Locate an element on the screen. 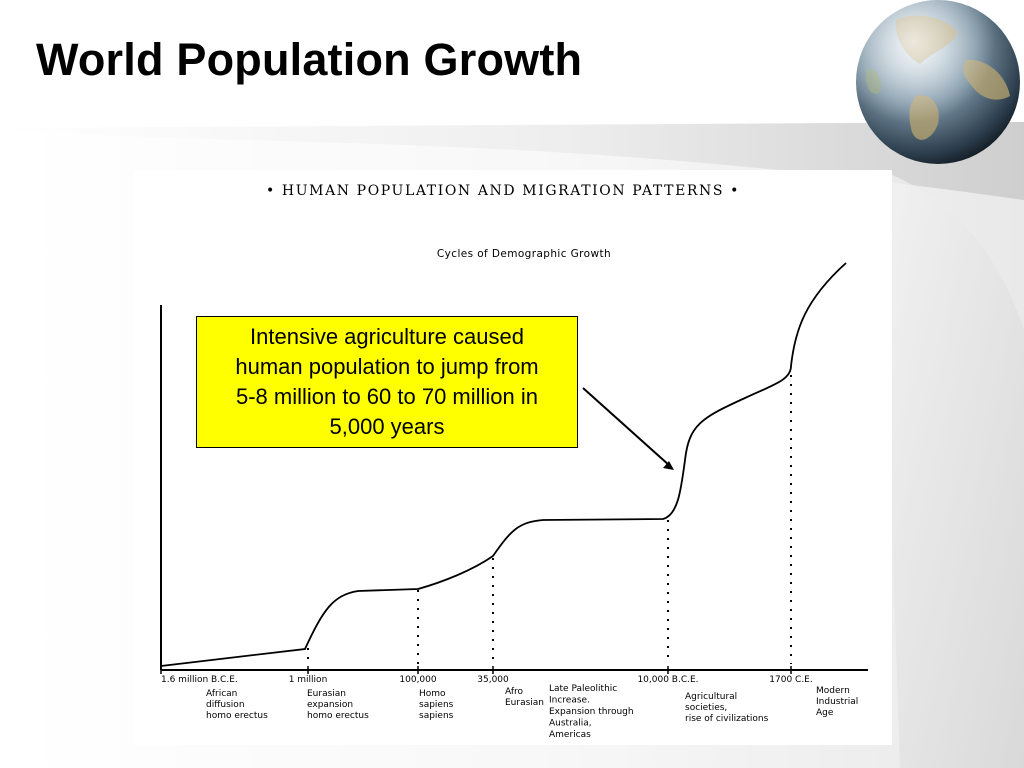  callout-line: 5-8 million to 60 to 70 million in is located at coordinates (387, 396).